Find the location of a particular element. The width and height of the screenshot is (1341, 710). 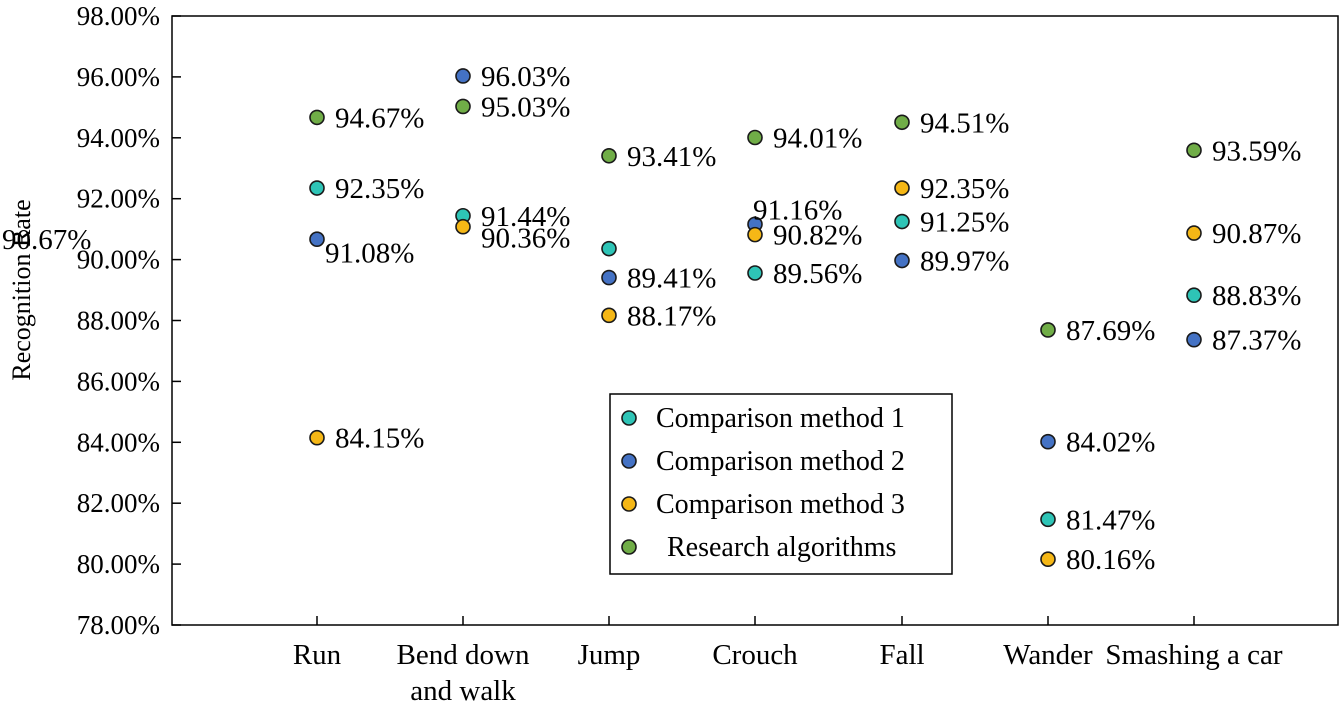

y-tick-label: 98.00% is located at coordinates (118, 16).